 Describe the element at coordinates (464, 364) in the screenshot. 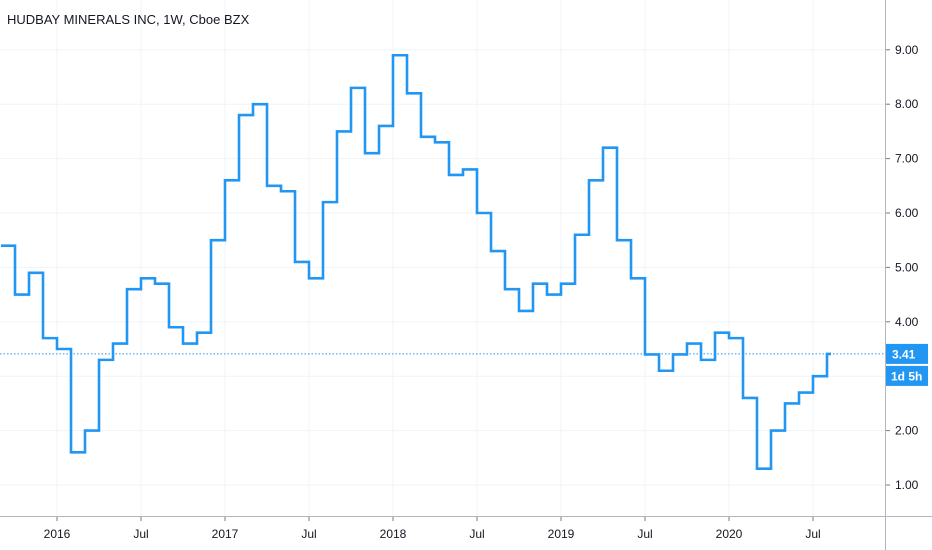

I see `last-price-marker: 3.41 1d 5h` at that location.